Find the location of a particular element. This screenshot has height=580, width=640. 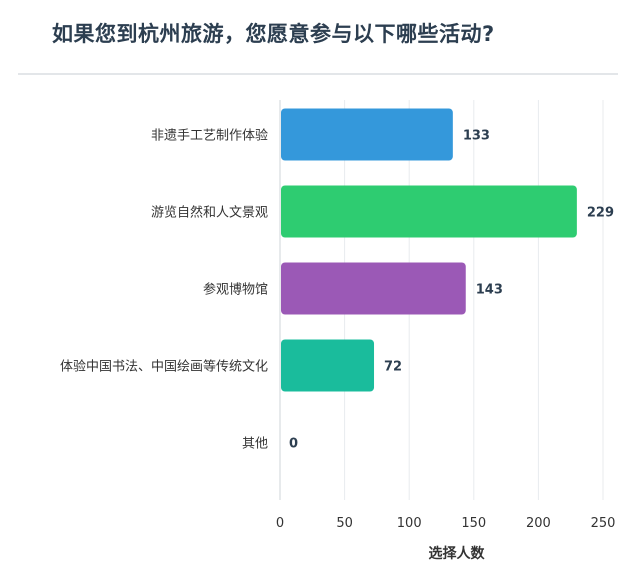

data-label: 0 is located at coordinates (293, 444).